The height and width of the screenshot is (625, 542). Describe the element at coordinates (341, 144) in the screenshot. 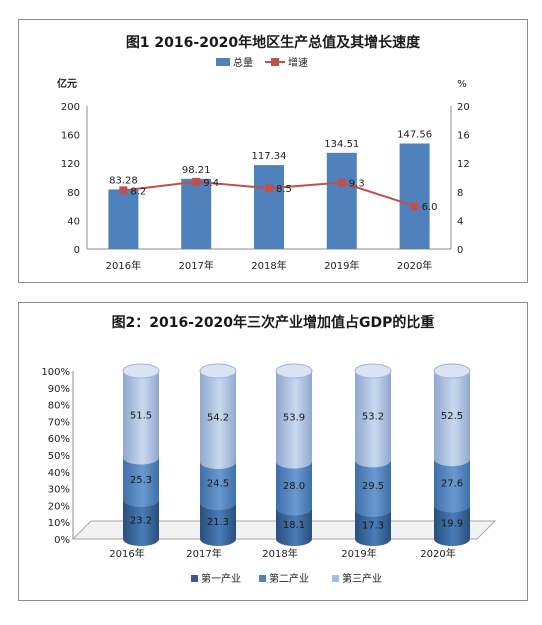

I see `bar-value-label: 134.51` at that location.